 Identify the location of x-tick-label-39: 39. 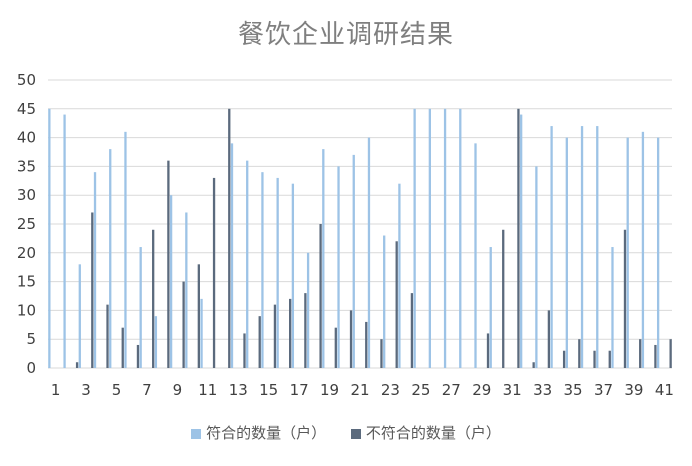
(633, 390).